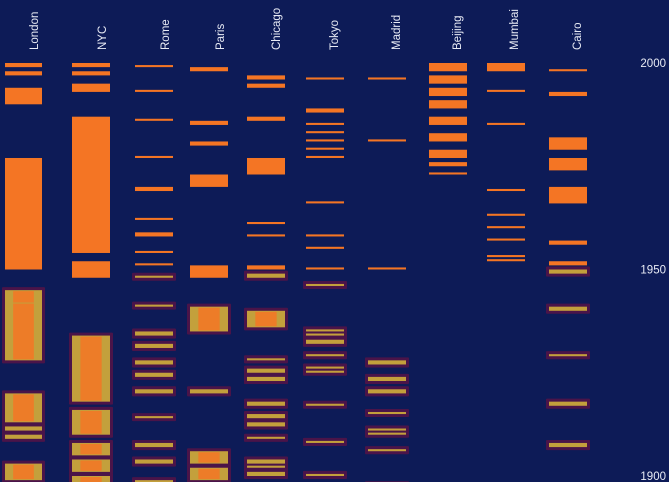 The height and width of the screenshot is (482, 669). What do you see at coordinates (653, 64) in the screenshot?
I see `year-tick-2000: 2000` at bounding box center [653, 64].